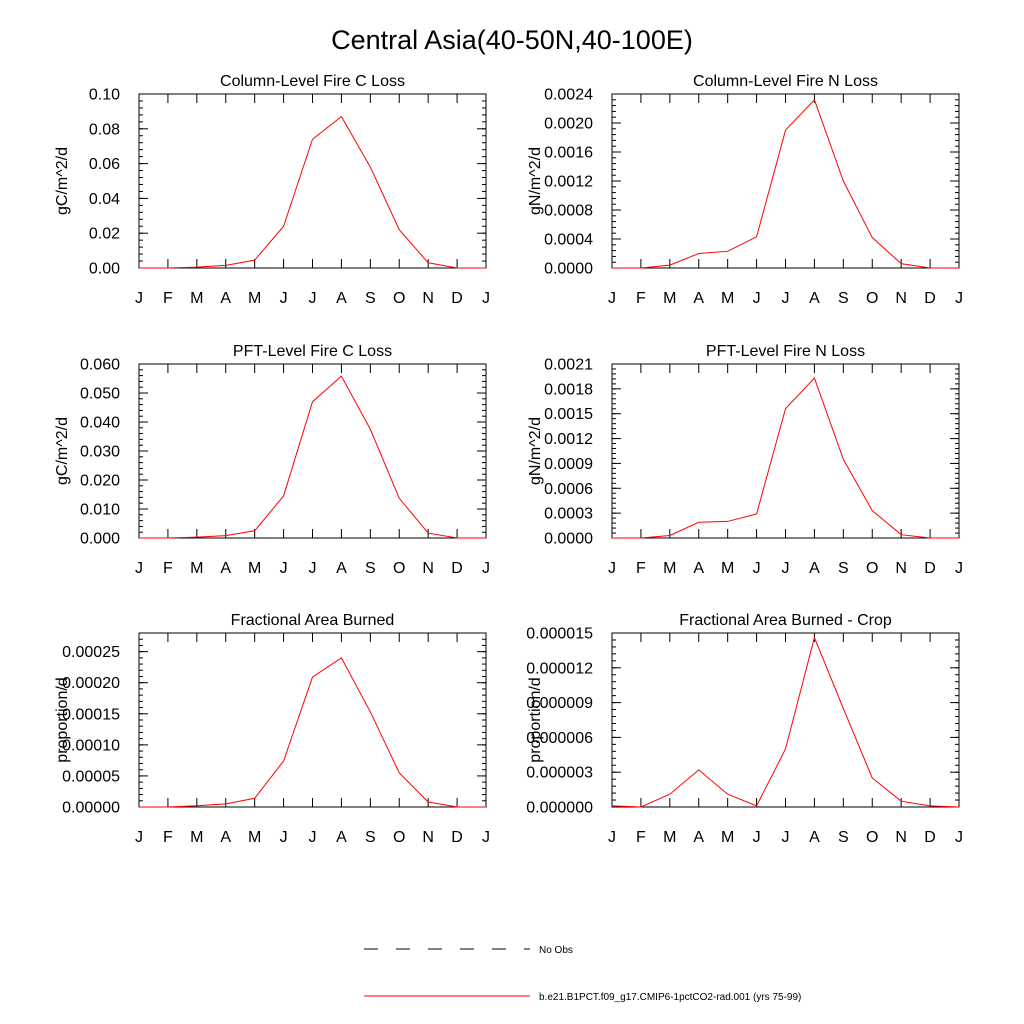 The image size is (1024, 1024). Describe the element at coordinates (568, 95) in the screenshot. I see `y-tick-label: 0.0024` at that location.